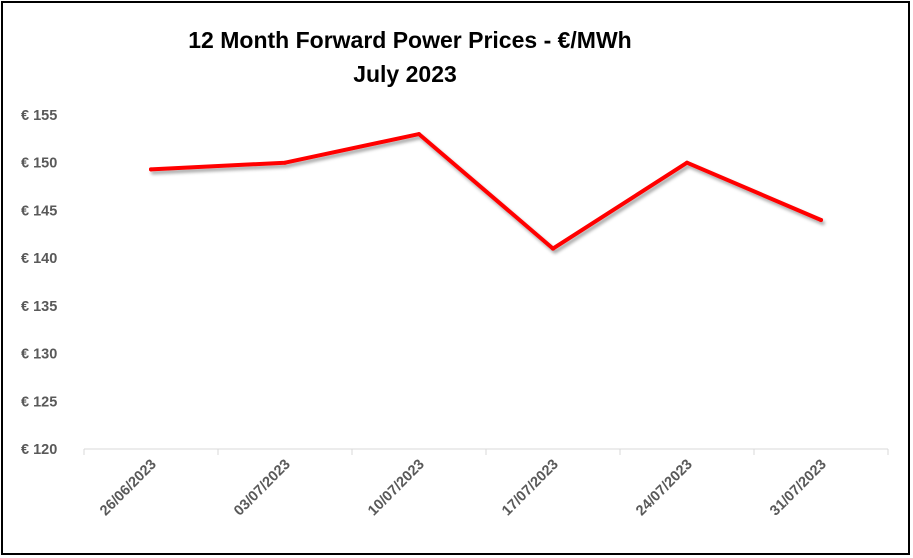 This screenshot has width=913, height=558. I want to click on x-tick-label: 31/07/2023, so click(798, 488).